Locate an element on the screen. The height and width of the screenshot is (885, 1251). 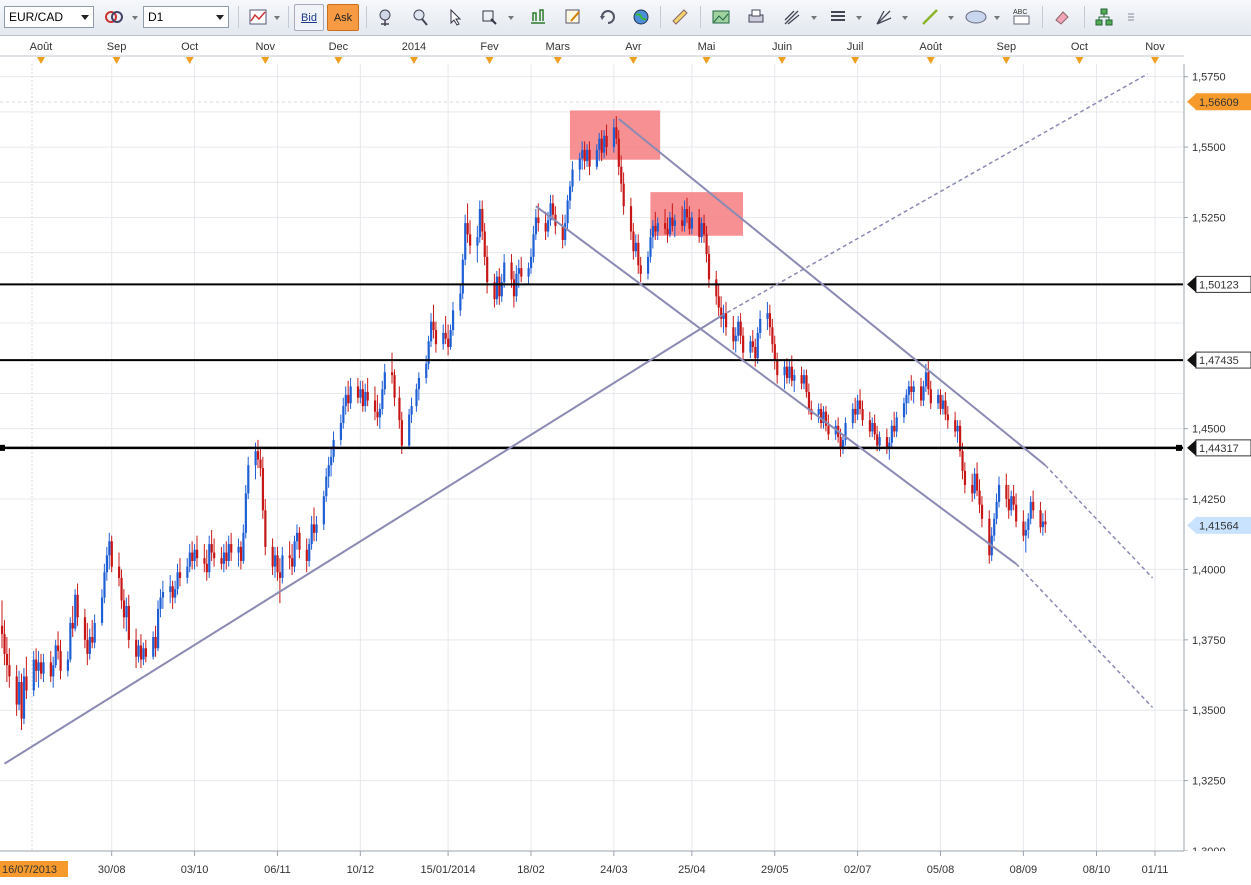
trendline-icon is located at coordinates (930, 17).